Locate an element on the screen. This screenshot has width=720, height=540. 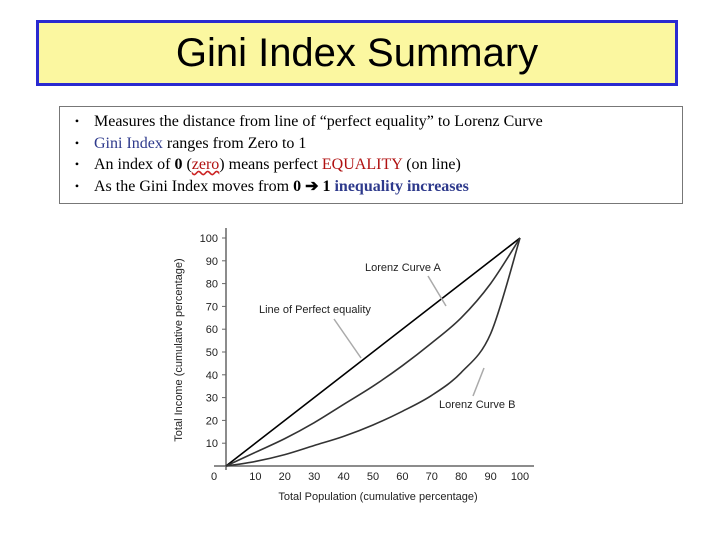
label-perfect-equality: Line of Perfect equality is located at coordinates (315, 310).